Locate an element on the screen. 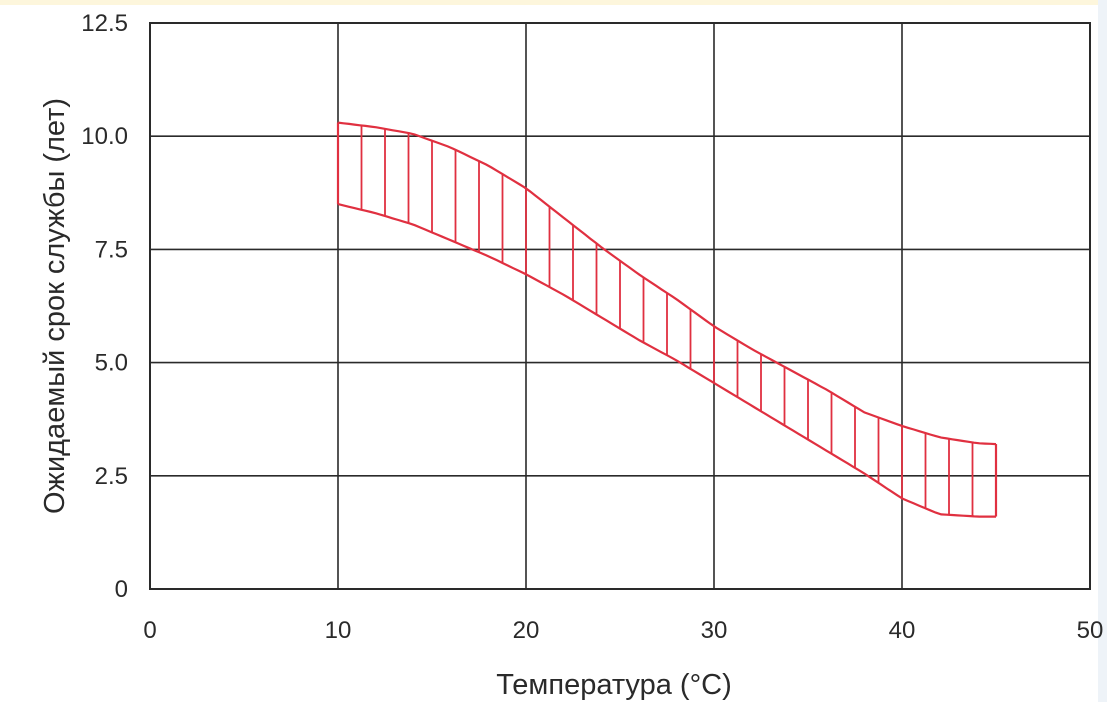 The image size is (1107, 702). y-tick-label-2: 5.0 is located at coordinates (111, 363).